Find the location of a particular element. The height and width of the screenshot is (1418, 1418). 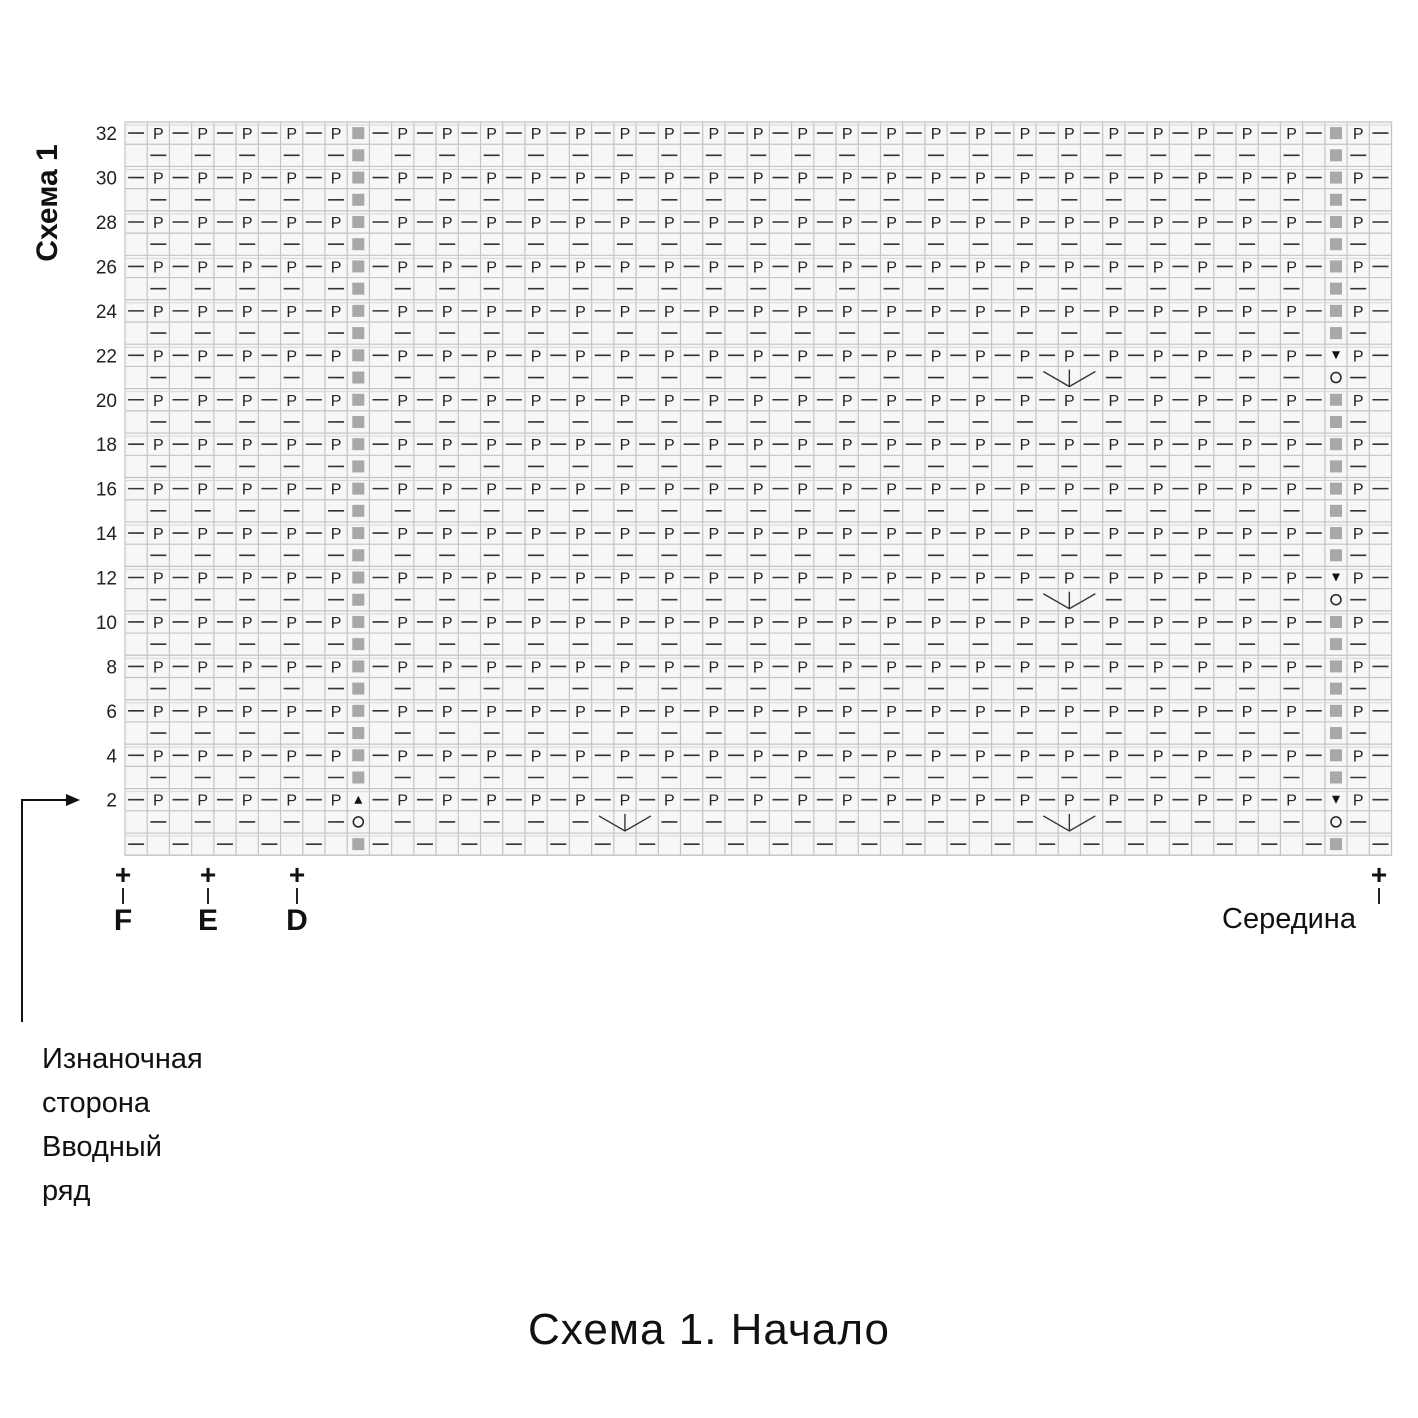

marker-middle: + is located at coordinates (1379, 882).